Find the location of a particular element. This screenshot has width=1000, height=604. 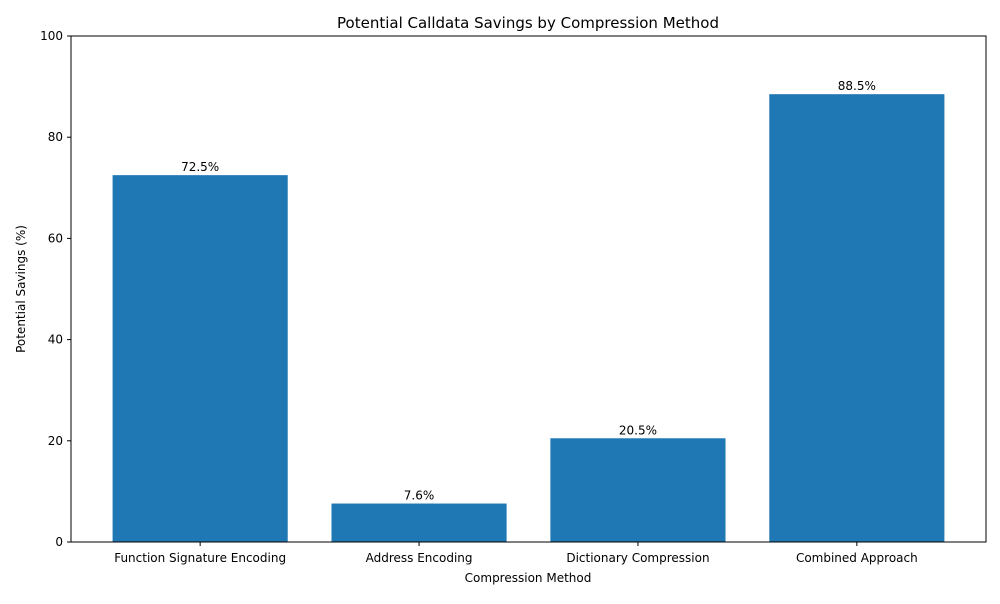

x-tick-label-2: Dictionary Compression is located at coordinates (637, 558).